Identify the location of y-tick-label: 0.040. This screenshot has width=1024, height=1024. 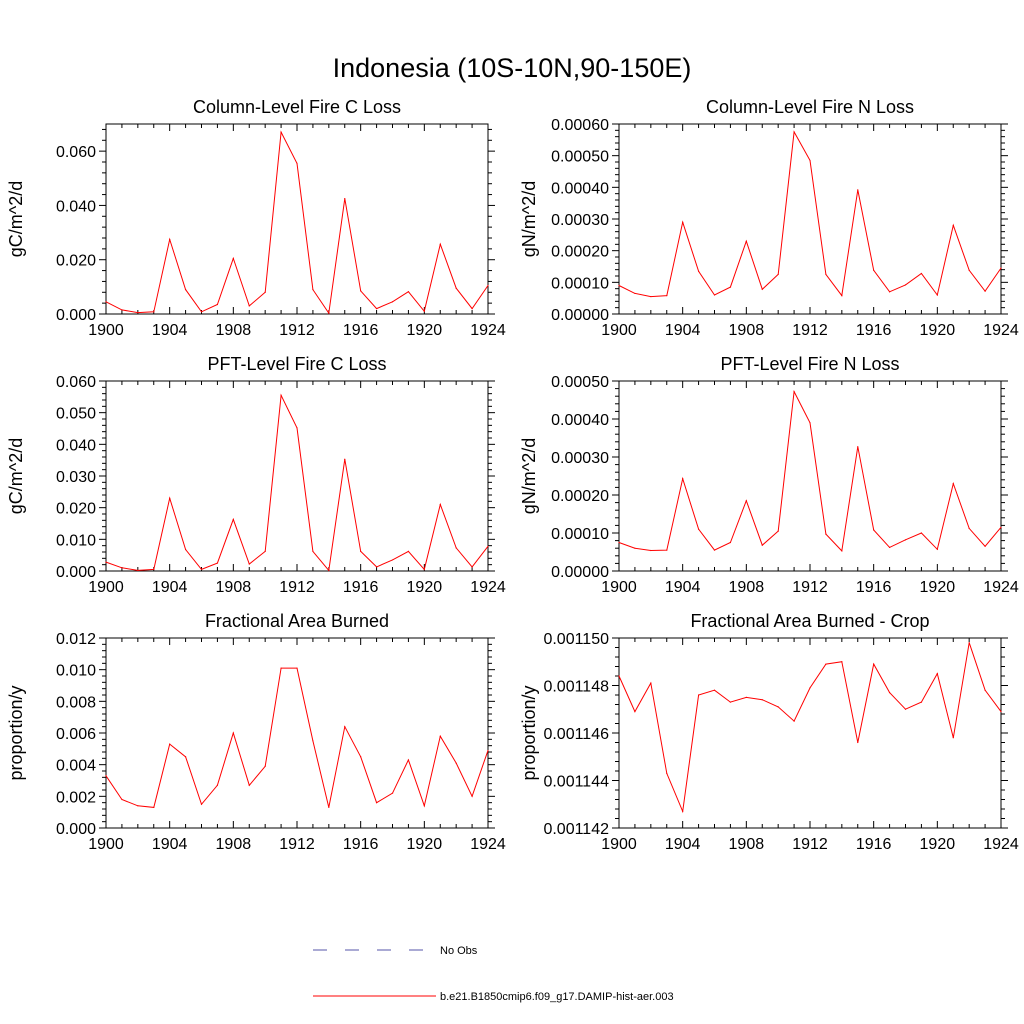
(76, 445).